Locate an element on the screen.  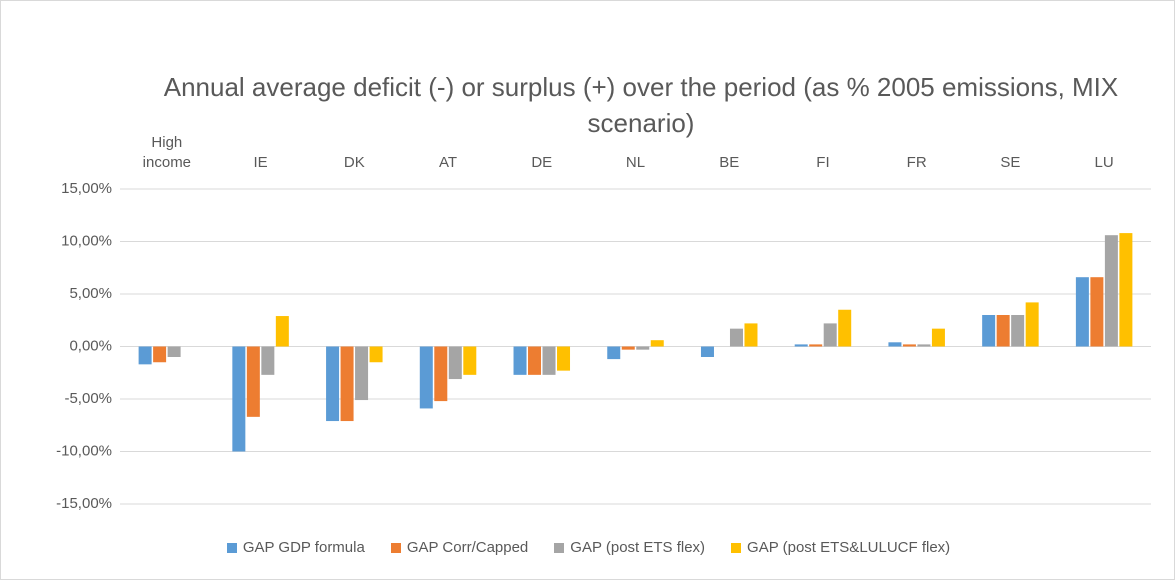
category-label: NL is located at coordinates (635, 162).